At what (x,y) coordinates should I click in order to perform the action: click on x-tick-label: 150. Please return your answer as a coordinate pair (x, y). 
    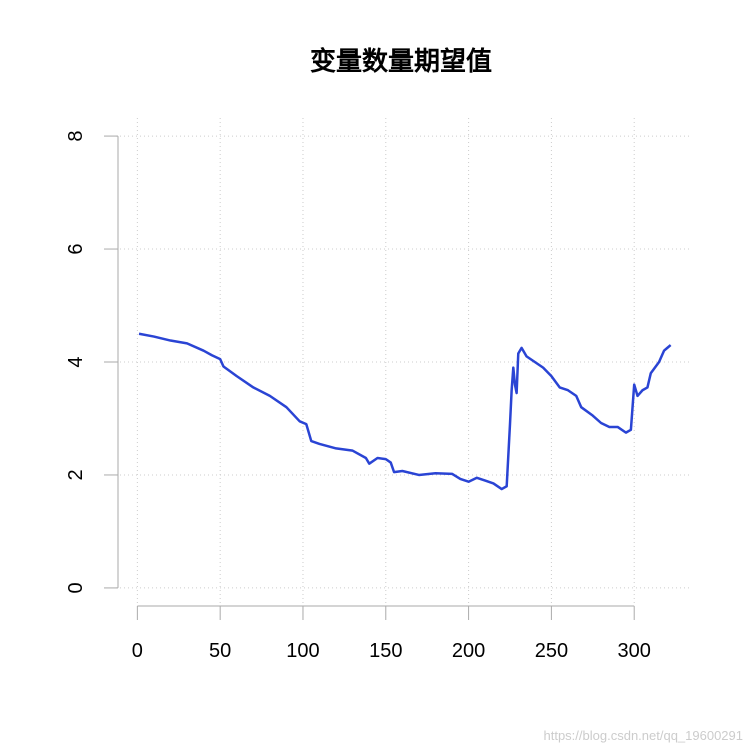
    Looking at the image, I should click on (385, 651).